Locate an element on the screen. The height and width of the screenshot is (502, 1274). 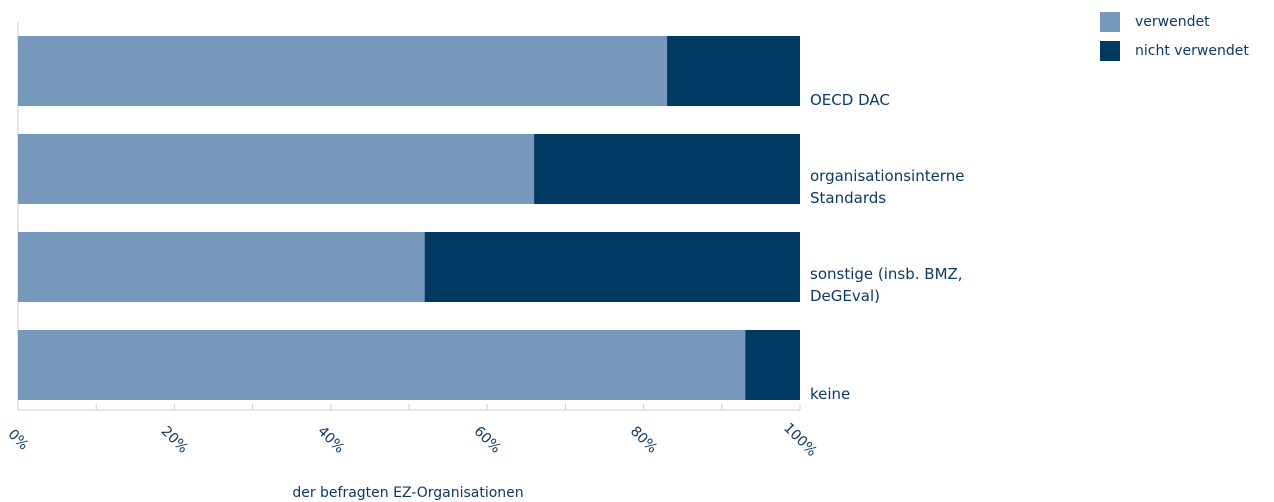
x-tick-label: 60% is located at coordinates (487, 439).